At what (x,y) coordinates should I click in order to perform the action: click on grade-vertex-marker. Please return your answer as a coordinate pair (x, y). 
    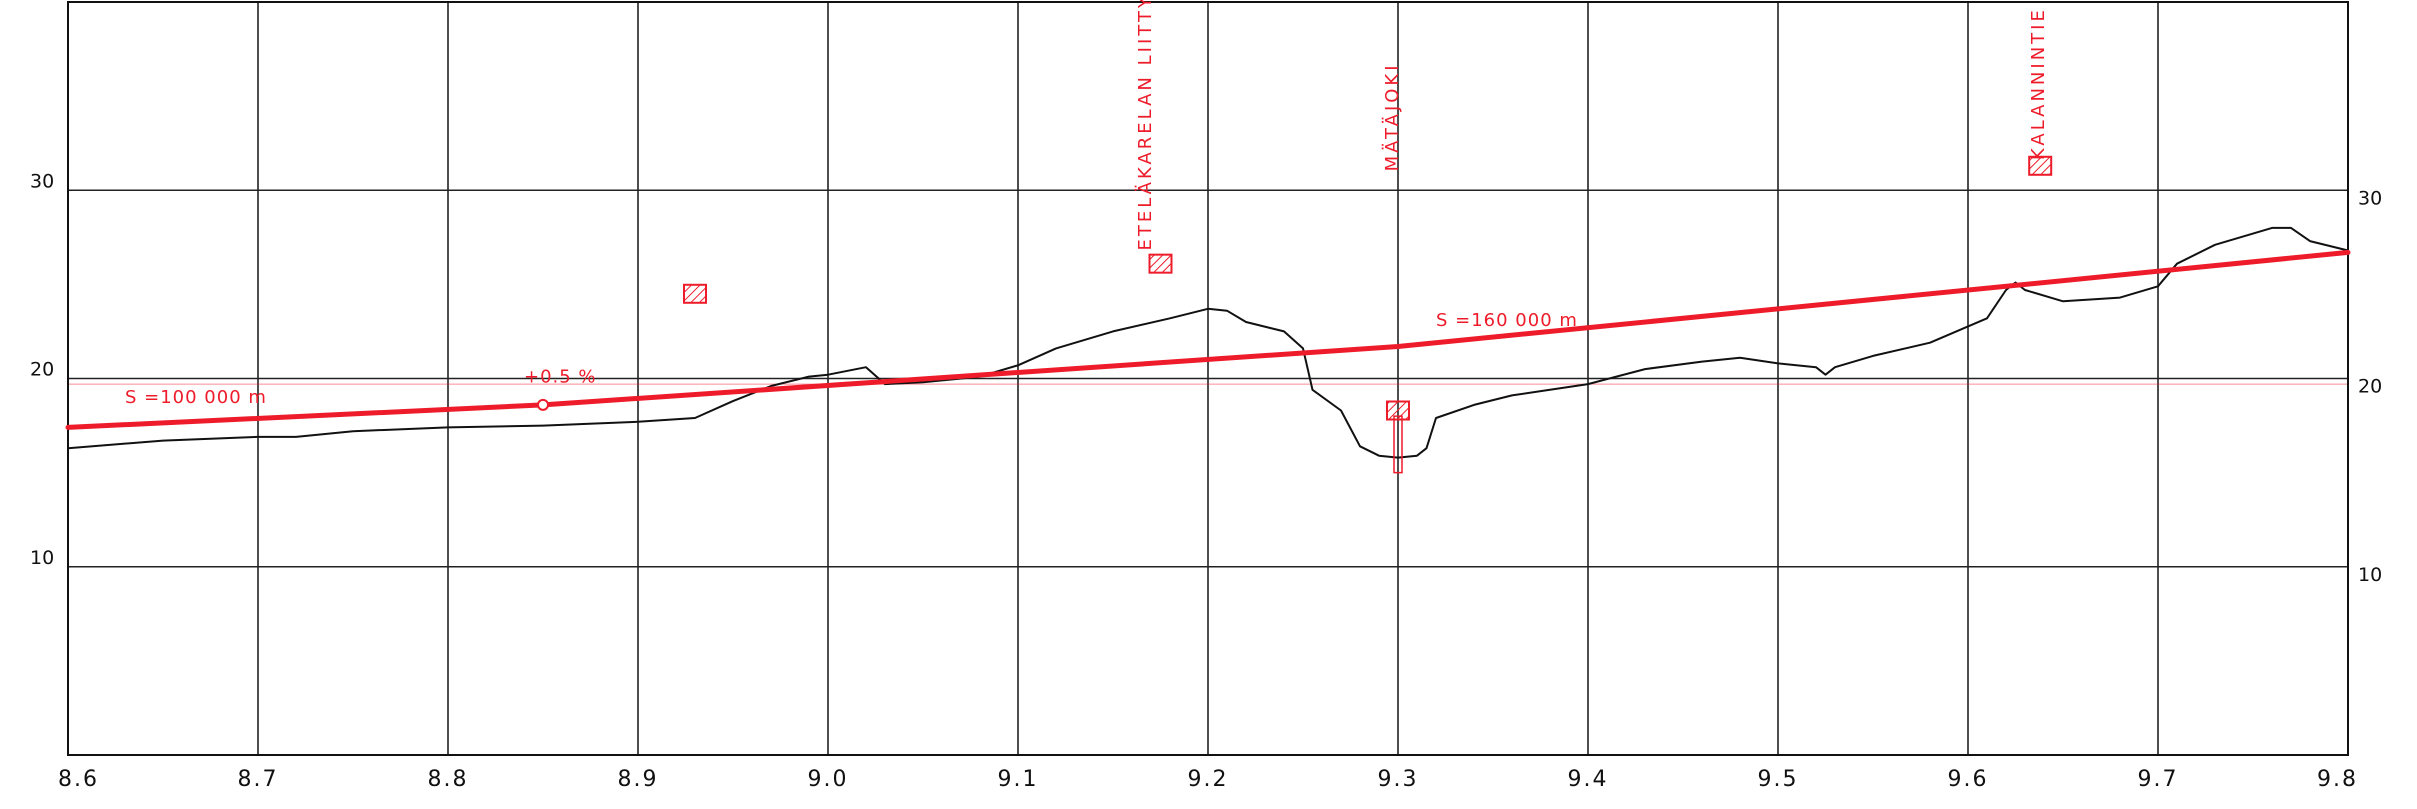
    Looking at the image, I should click on (543, 404).